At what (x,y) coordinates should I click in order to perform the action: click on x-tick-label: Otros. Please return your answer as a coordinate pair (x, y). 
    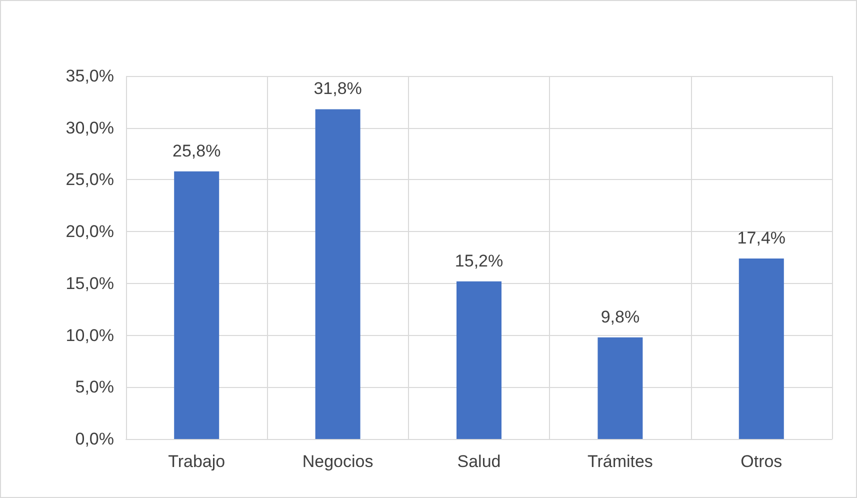
    Looking at the image, I should click on (761, 461).